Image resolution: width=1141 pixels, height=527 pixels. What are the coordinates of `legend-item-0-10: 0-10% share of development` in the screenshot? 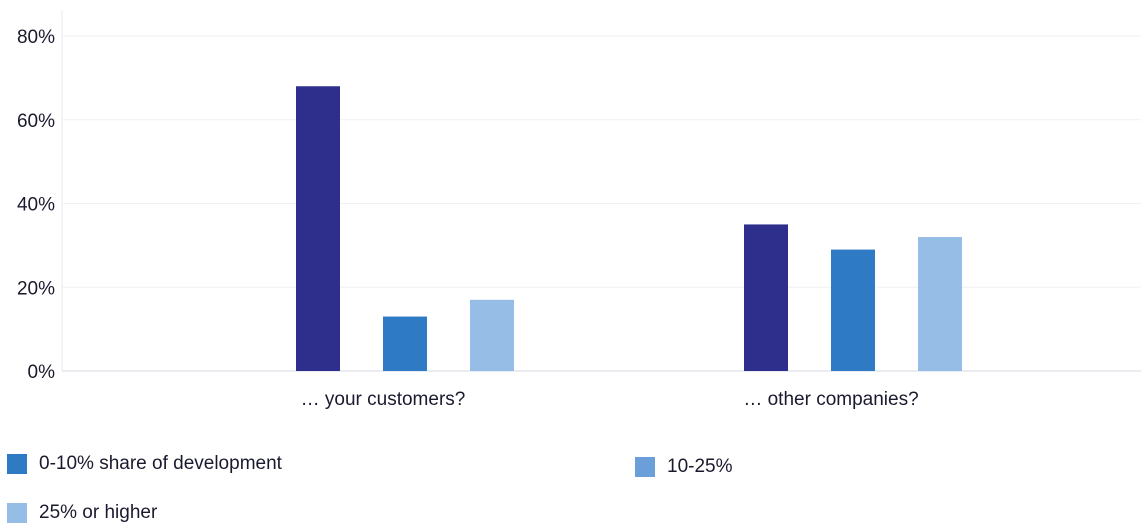 It's located at (144, 464).